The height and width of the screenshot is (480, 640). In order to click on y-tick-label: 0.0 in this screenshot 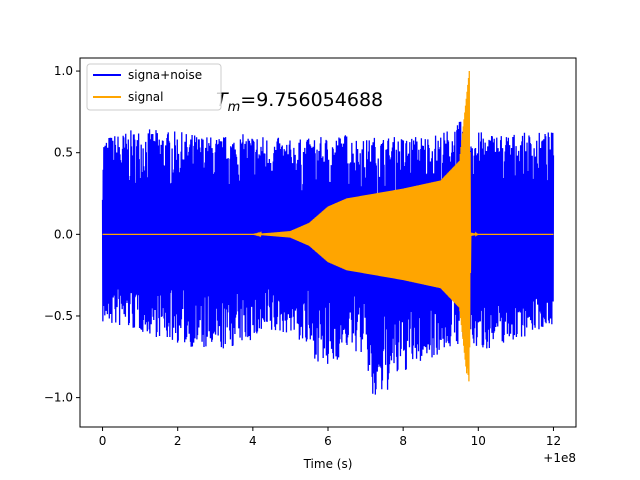, I will do `click(63, 234)`.